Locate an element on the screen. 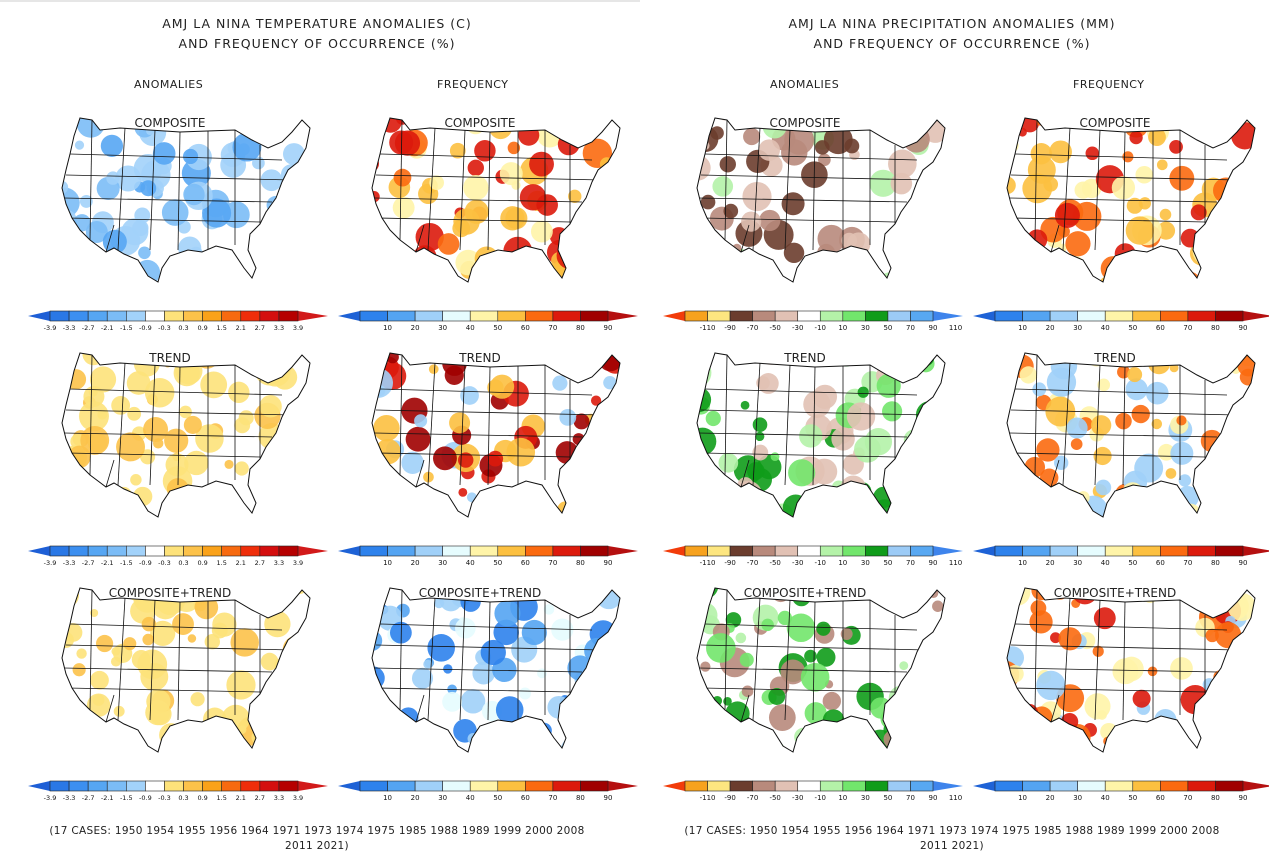 Image resolution: width=1269 pixels, height=861 pixels. temperature-anomalies-map-trend: TREND is located at coordinates (170, 440).